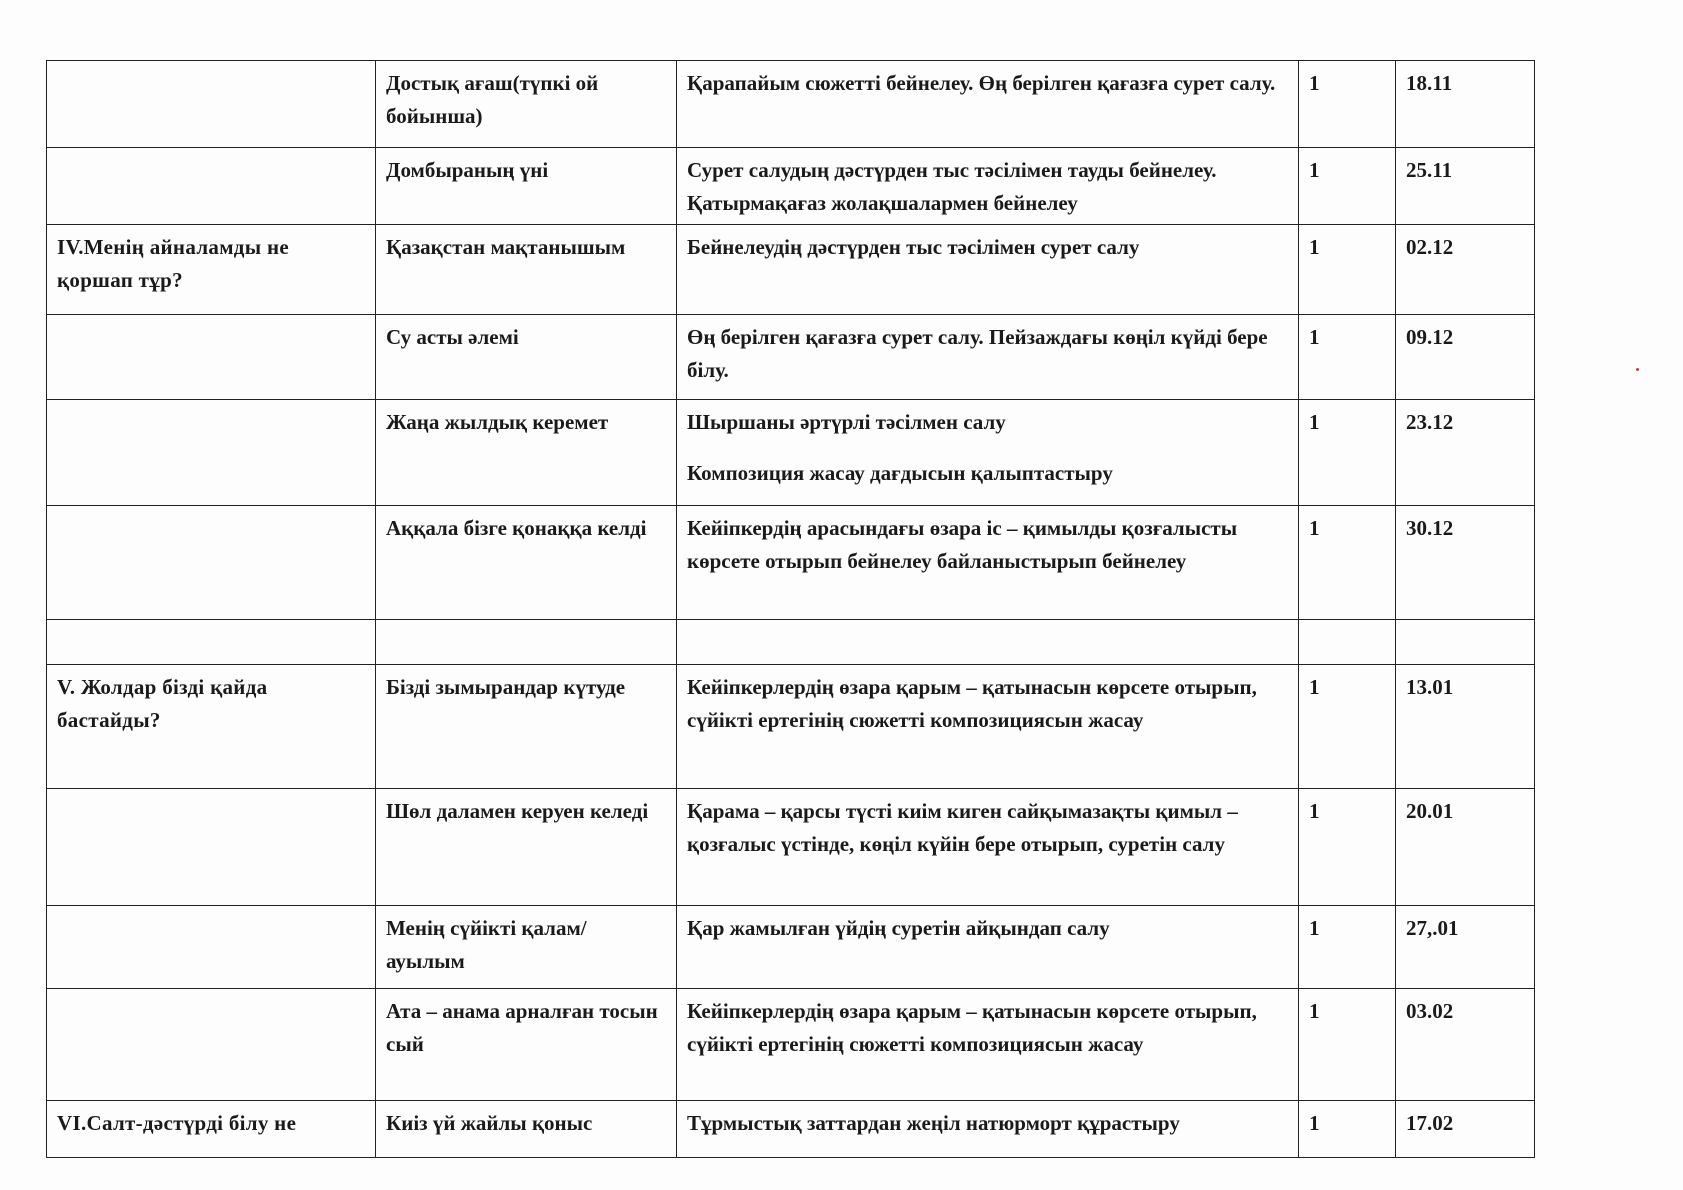 The height and width of the screenshot is (1190, 1683). What do you see at coordinates (526, 452) in the screenshot?
I see `topic-cell: Жаңа жылдық керемет` at bounding box center [526, 452].